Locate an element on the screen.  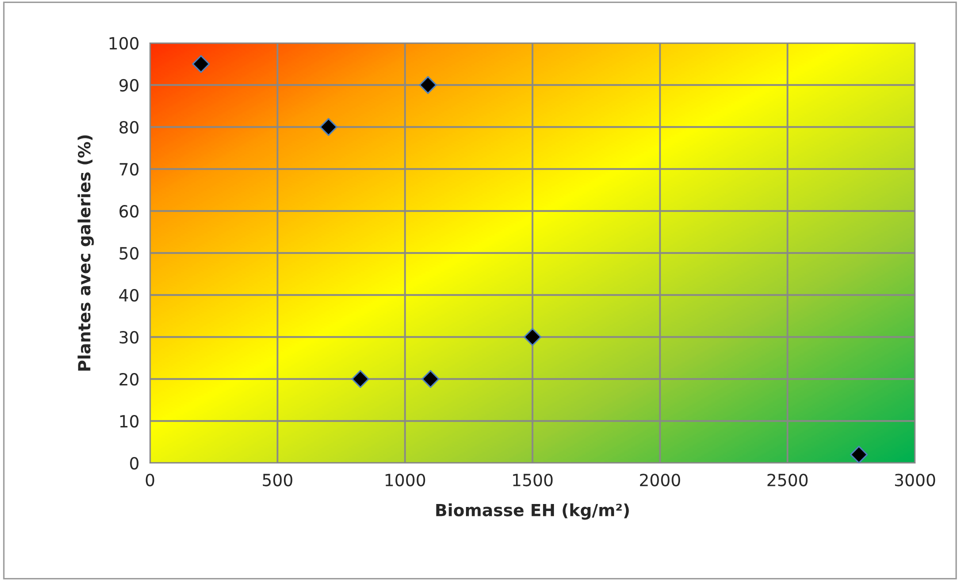
x-tick-label: 1500 is located at coordinates (533, 480).